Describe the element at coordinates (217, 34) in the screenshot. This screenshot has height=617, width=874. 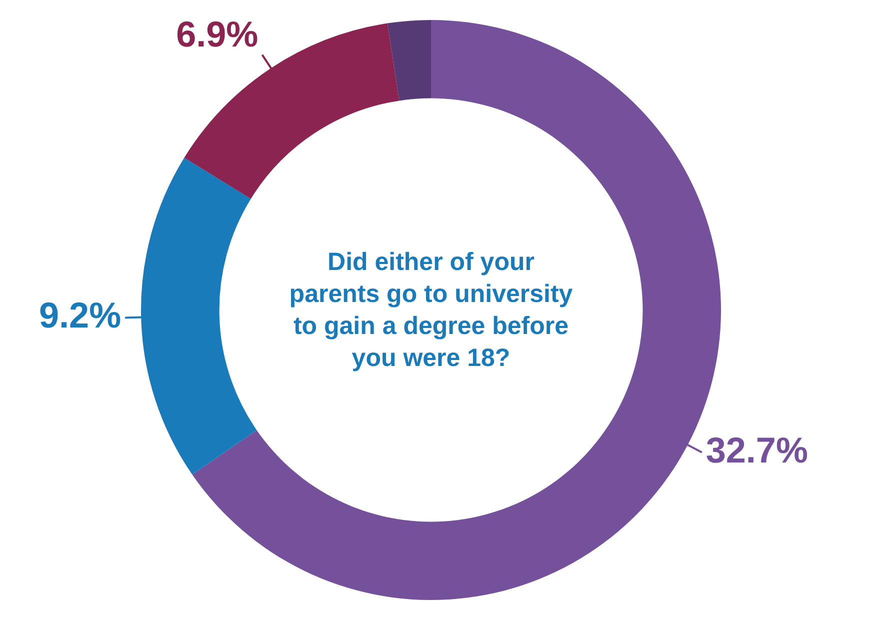
I see `data-label: 6.9%` at that location.